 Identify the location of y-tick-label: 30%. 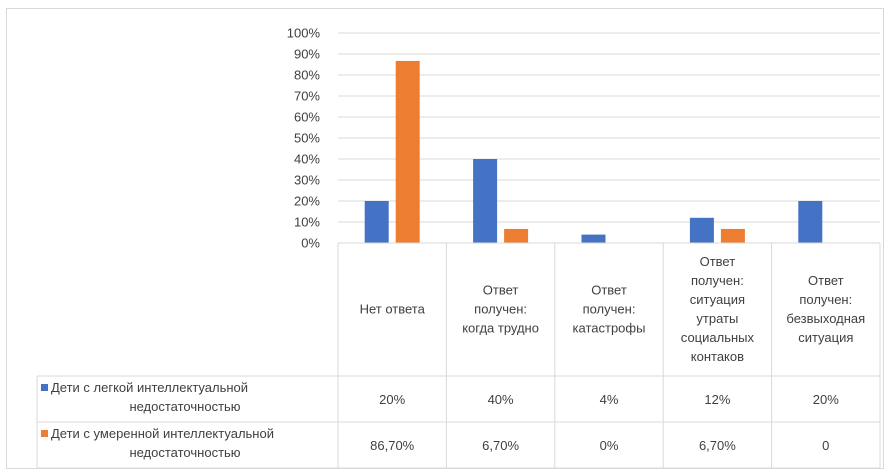
(307, 180).